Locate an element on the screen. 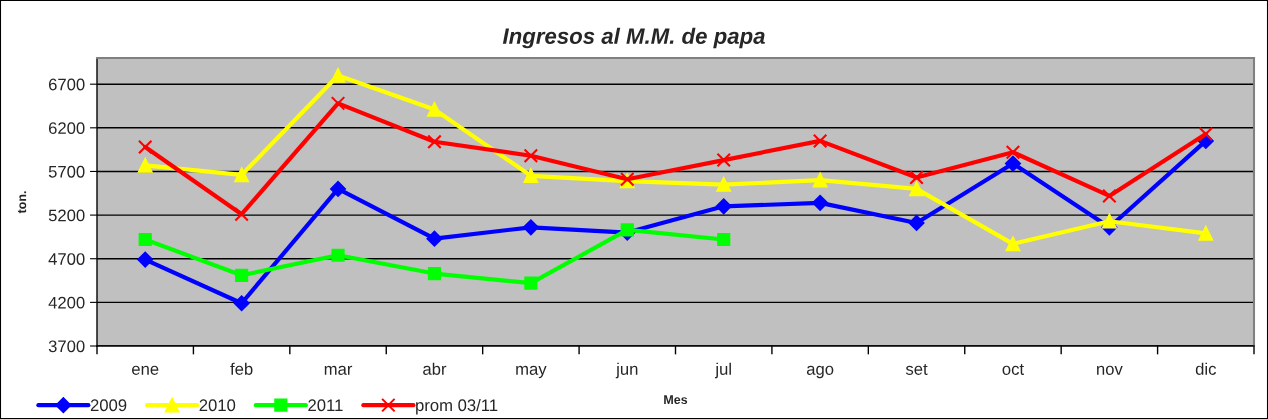  x-tick-label: ago is located at coordinates (820, 372).